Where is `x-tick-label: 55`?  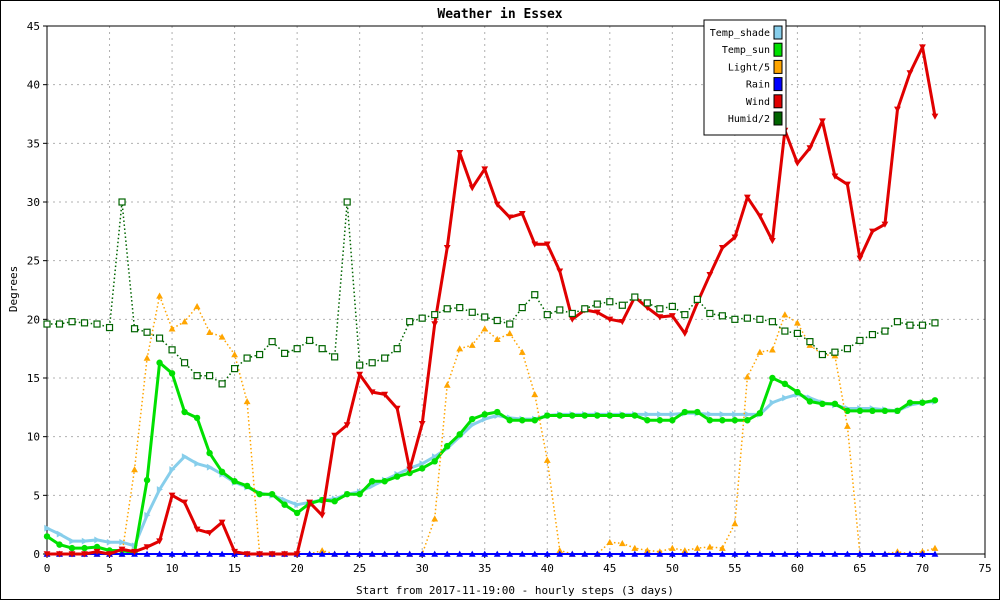 x-tick-label: 55 is located at coordinates (734, 568).